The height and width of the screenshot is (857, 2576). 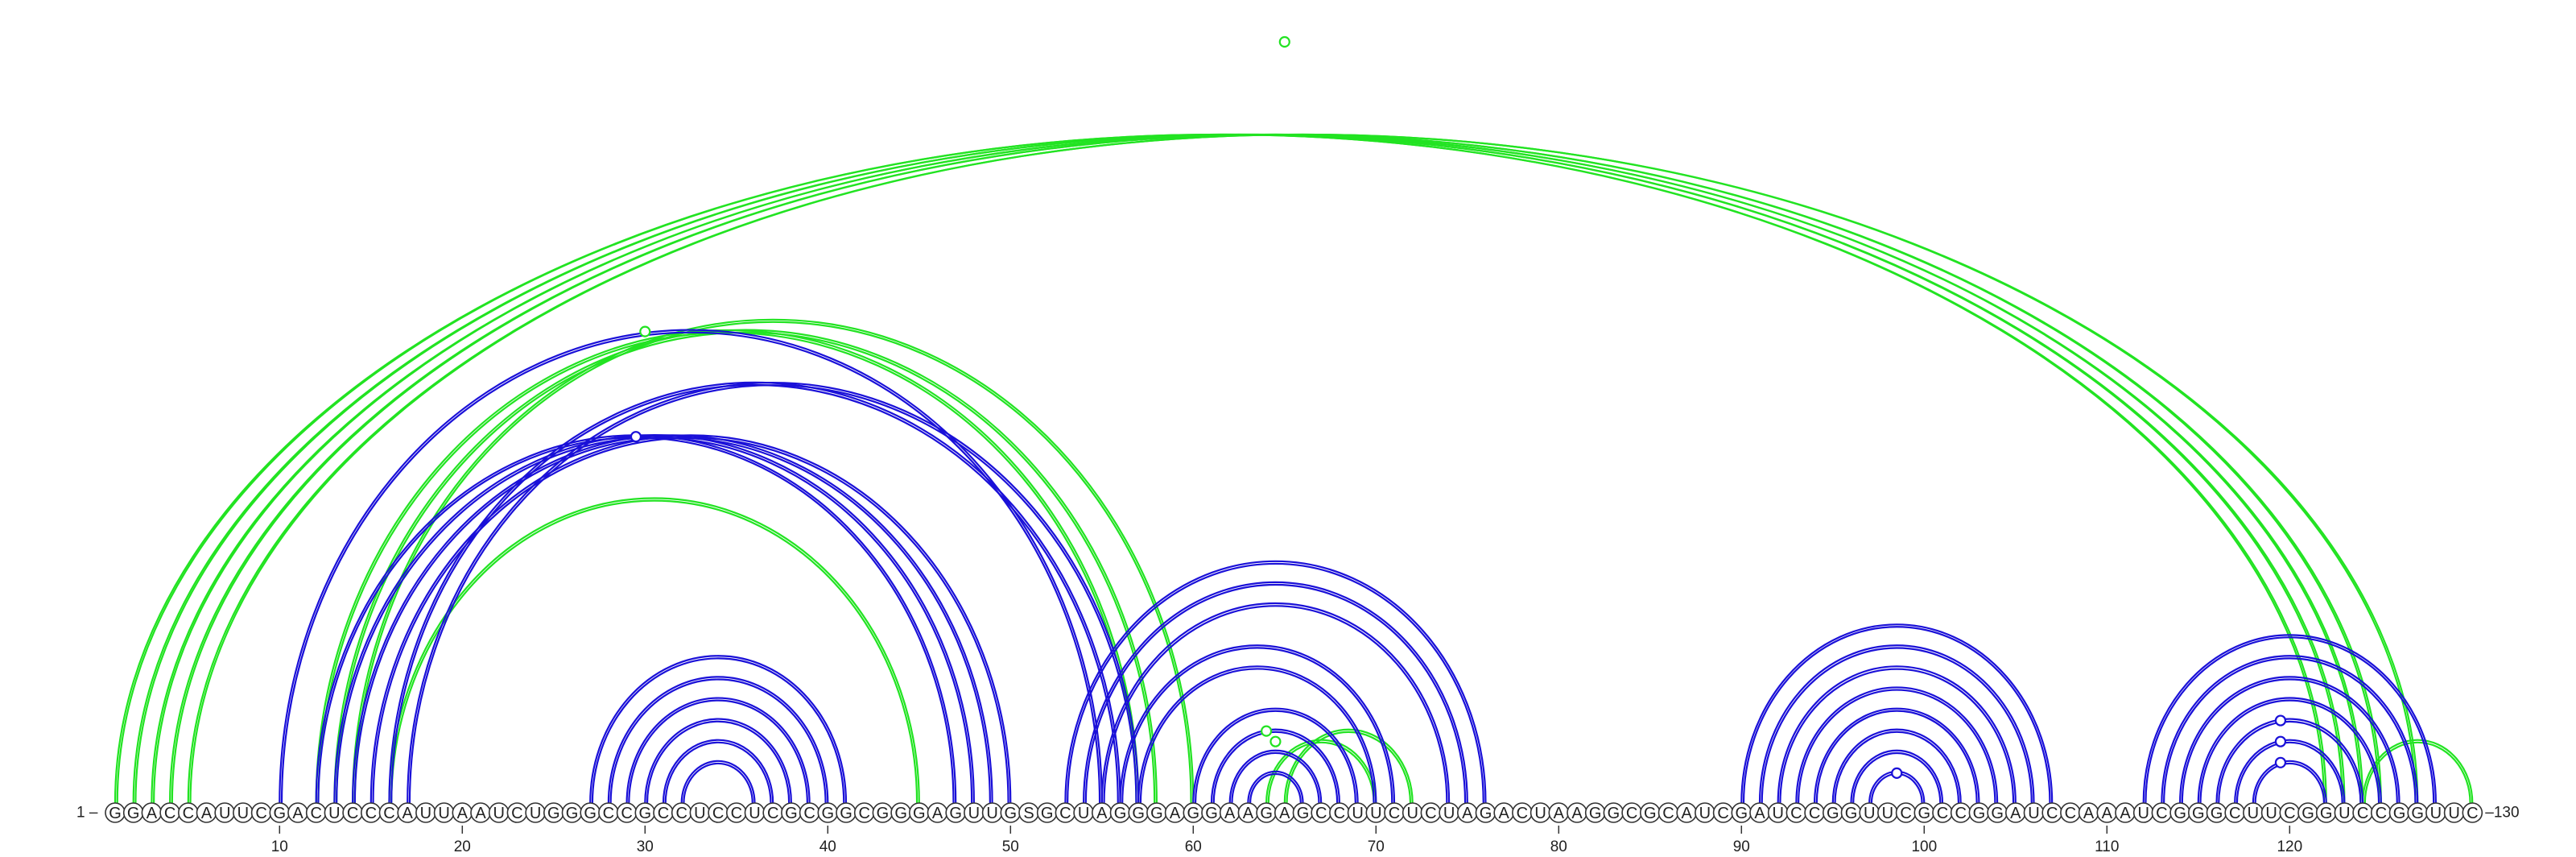 I want to click on tick-label-30: 30, so click(x=645, y=846).